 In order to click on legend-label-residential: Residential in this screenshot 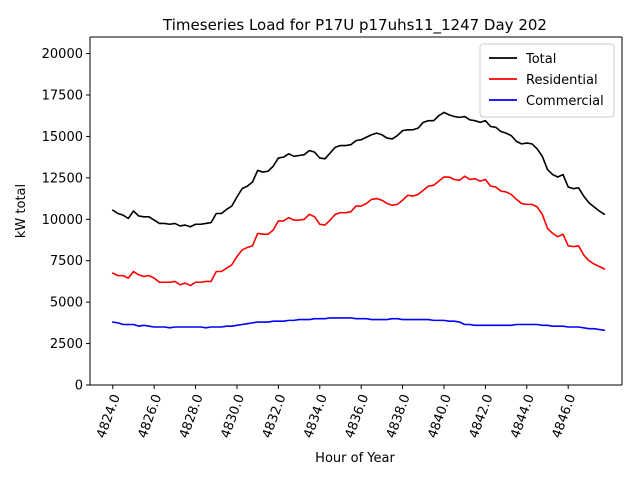, I will do `click(562, 80)`.